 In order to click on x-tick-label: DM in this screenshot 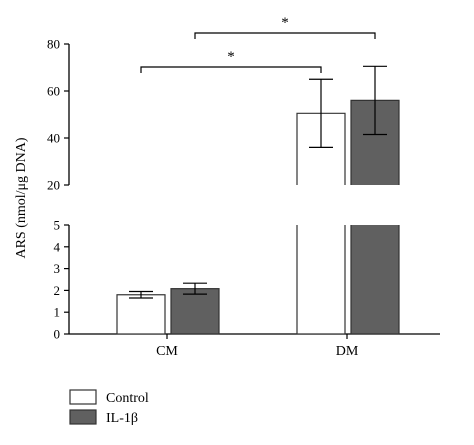, I will do `click(347, 351)`.